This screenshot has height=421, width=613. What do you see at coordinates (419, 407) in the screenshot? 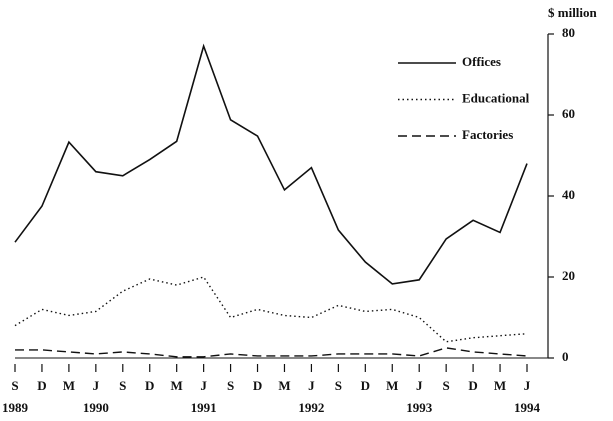
I see `x-year-label: 1993` at bounding box center [419, 407].